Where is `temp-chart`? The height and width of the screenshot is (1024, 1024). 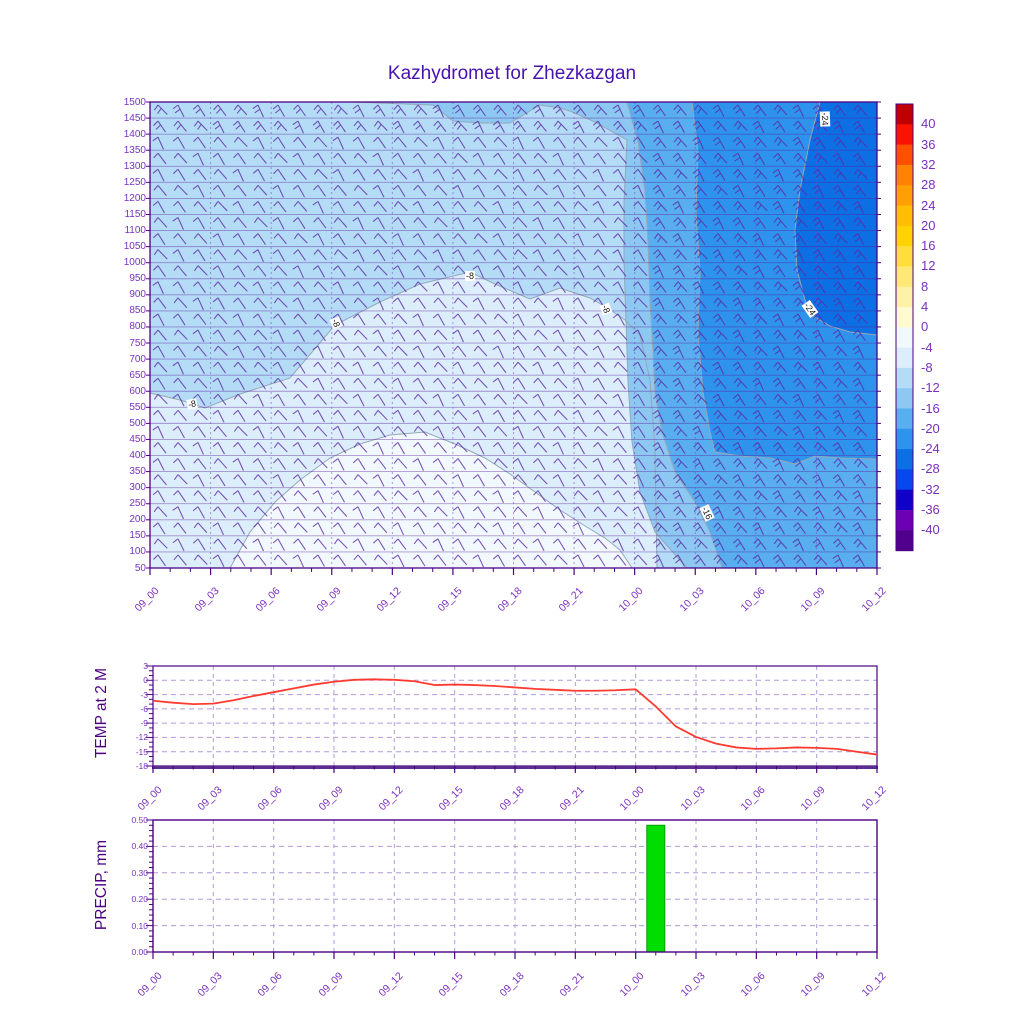 temp-chart is located at coordinates (512, 719).